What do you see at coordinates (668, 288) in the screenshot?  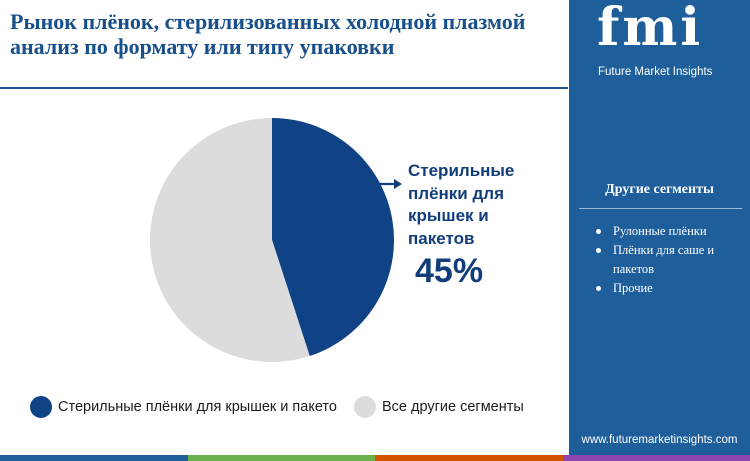 I see `segment-item: Прочие` at bounding box center [668, 288].